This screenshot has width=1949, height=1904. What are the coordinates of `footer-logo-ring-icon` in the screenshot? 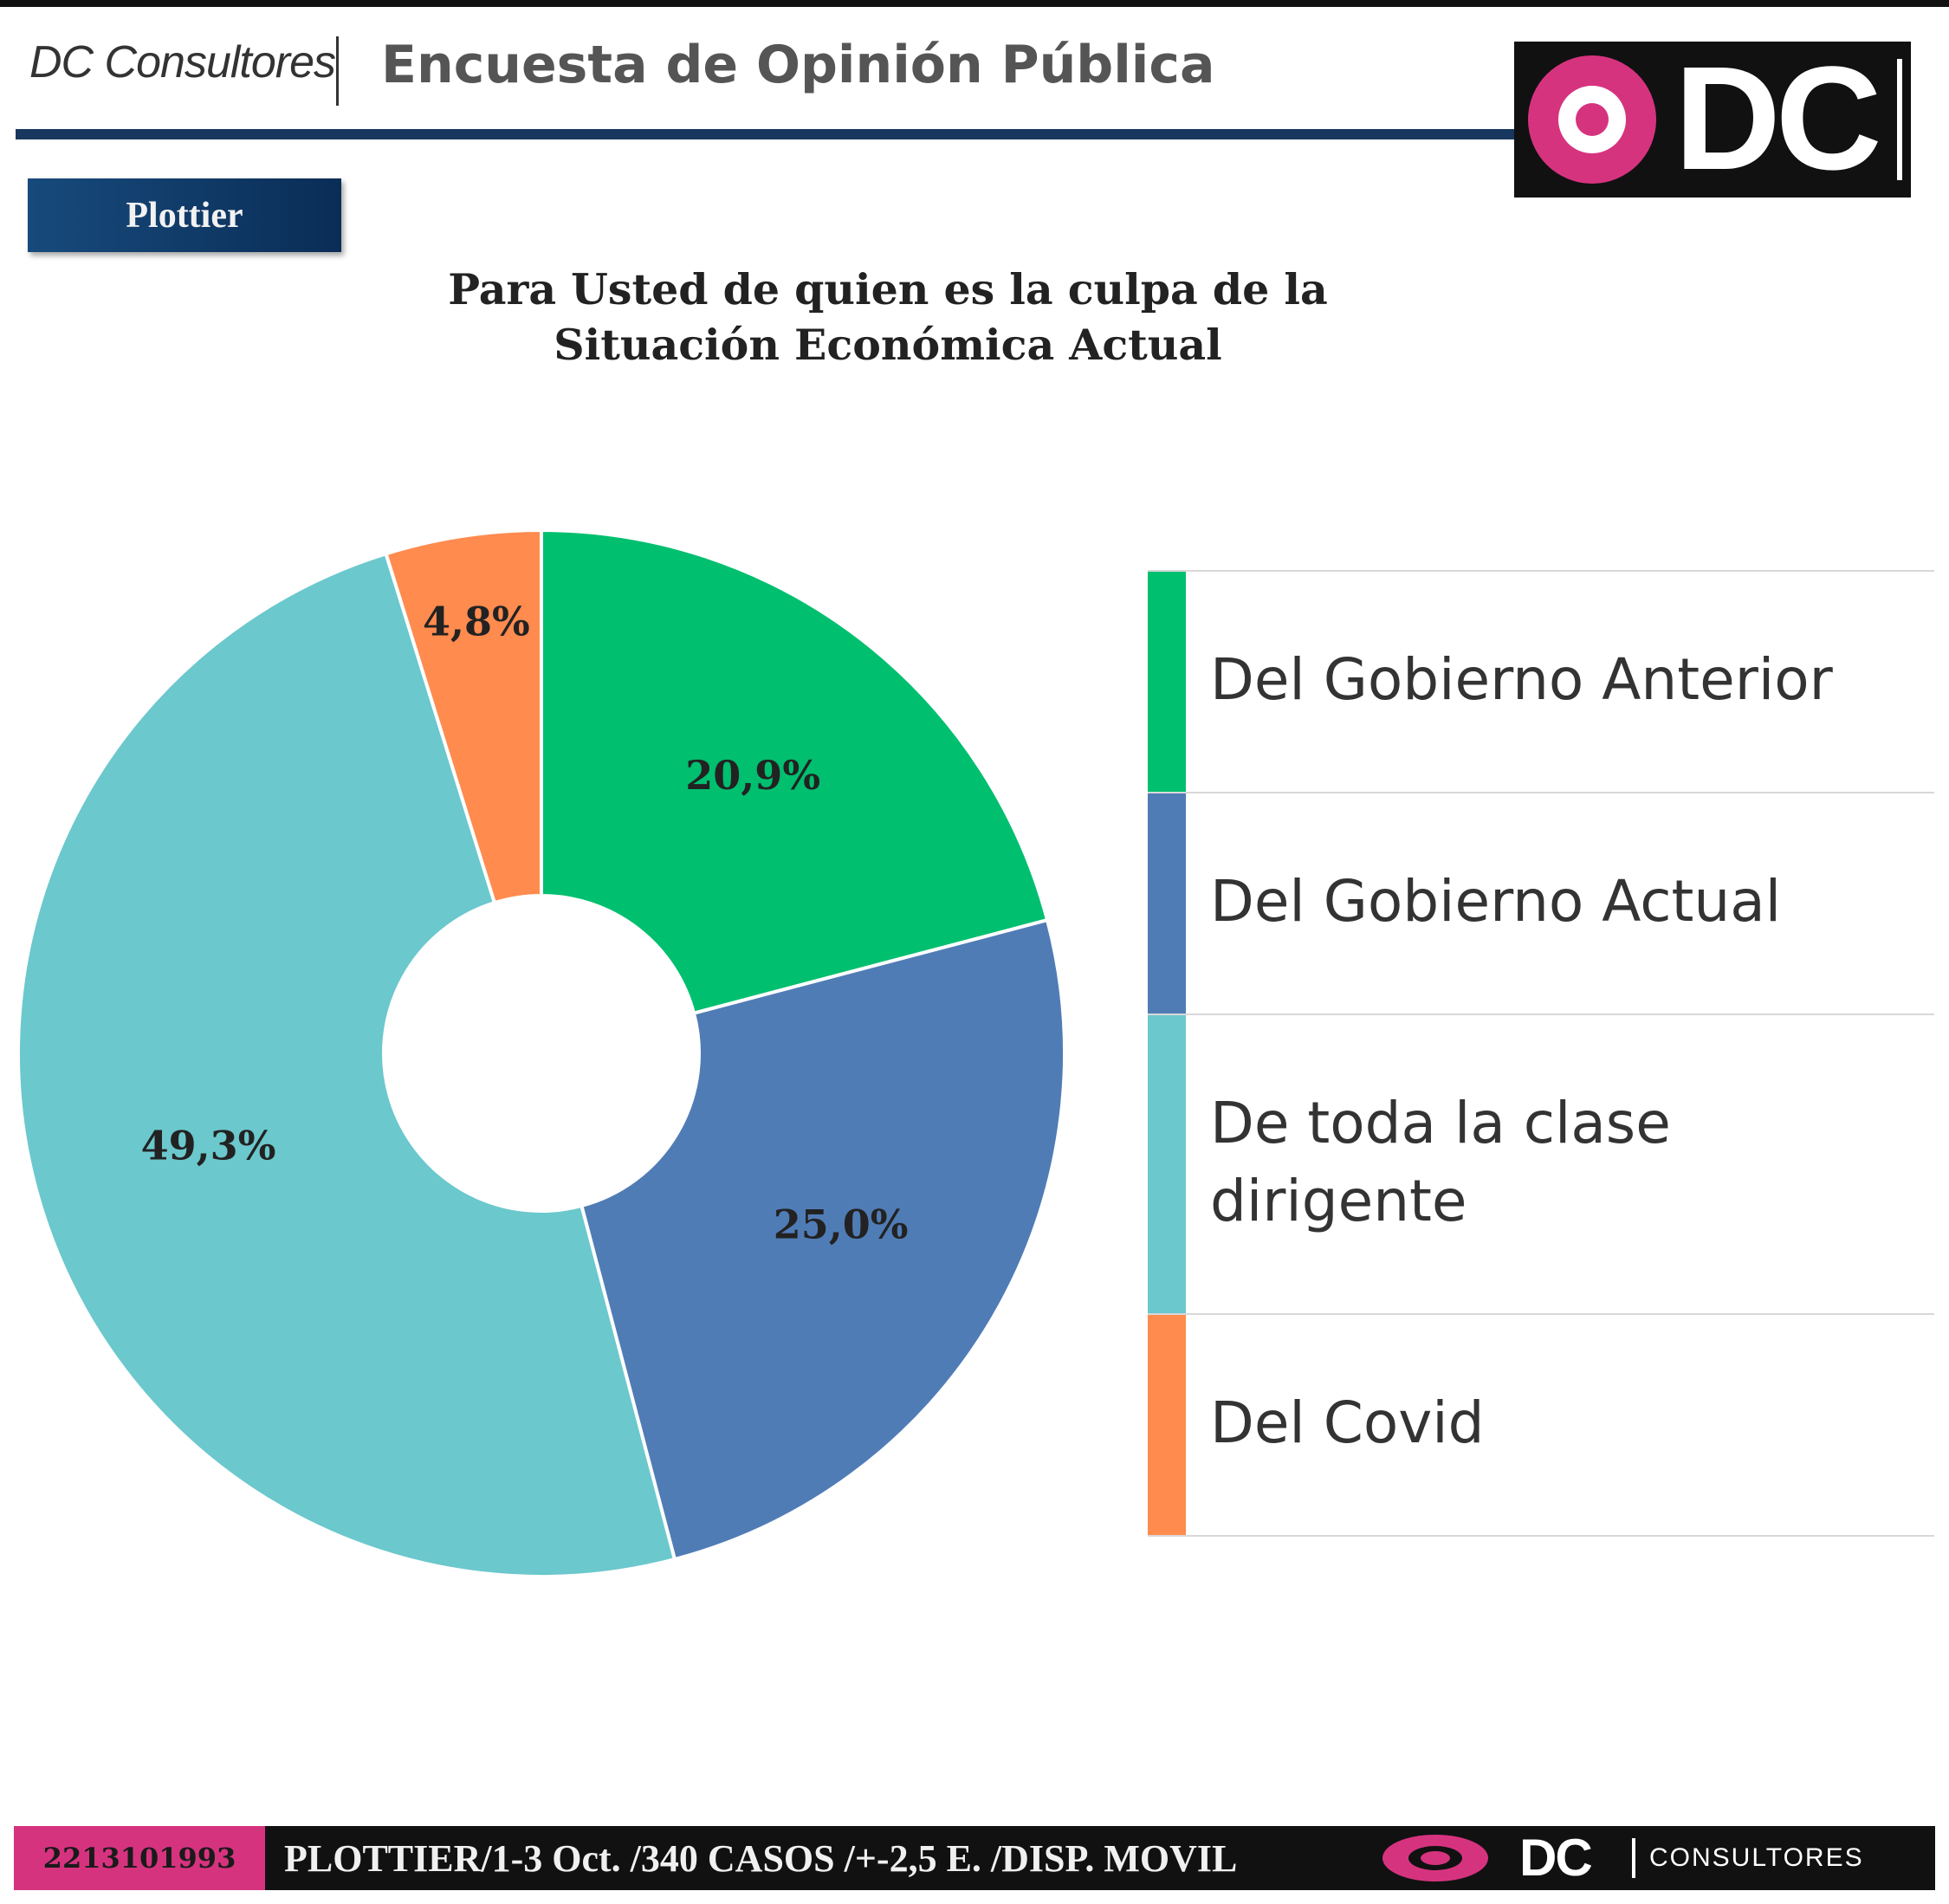 It's located at (1435, 1858).